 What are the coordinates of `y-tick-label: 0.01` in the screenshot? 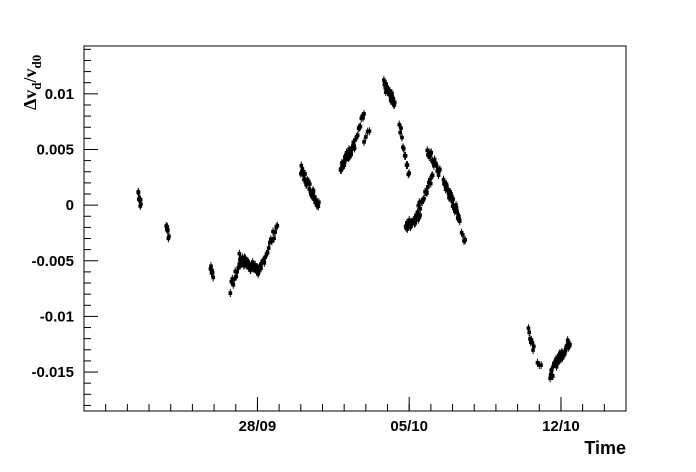 It's located at (59, 94).